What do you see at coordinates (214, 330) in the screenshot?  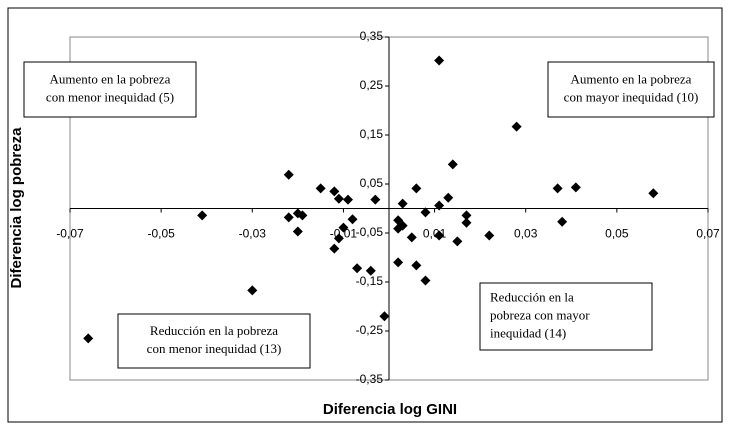 I see `annotation-text: Reducción en la pobreza` at bounding box center [214, 330].